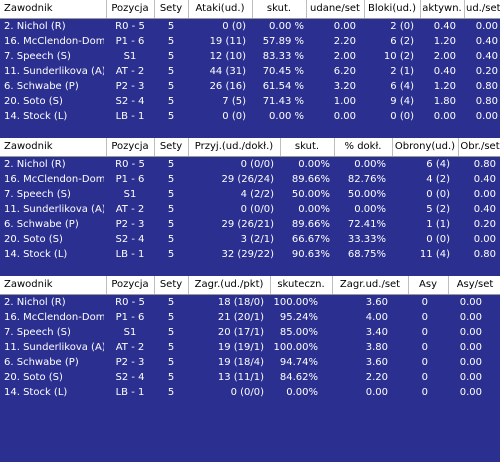  I want to click on activity: 1.20, so click(444, 86).